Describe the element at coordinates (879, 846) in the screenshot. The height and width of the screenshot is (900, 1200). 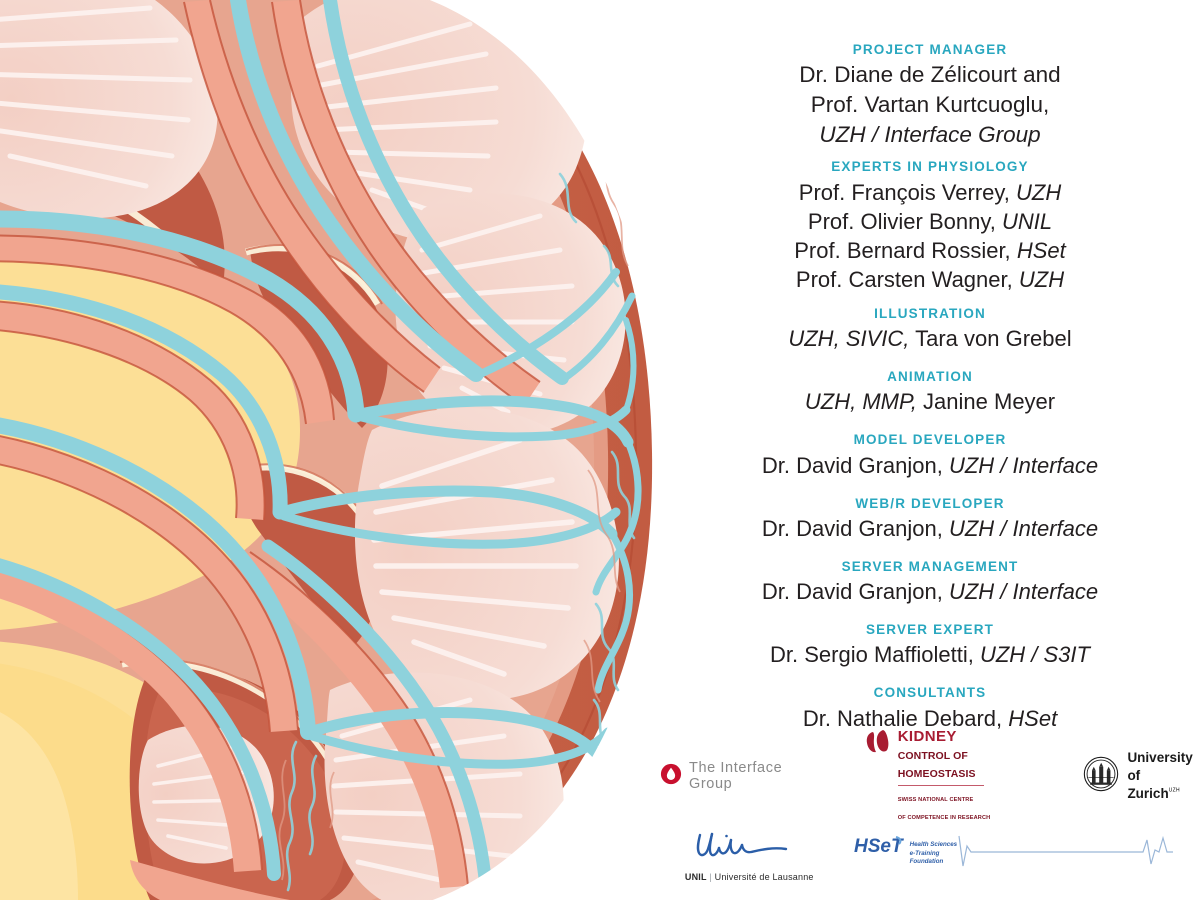
I see `svg-text: HSeT` at that location.